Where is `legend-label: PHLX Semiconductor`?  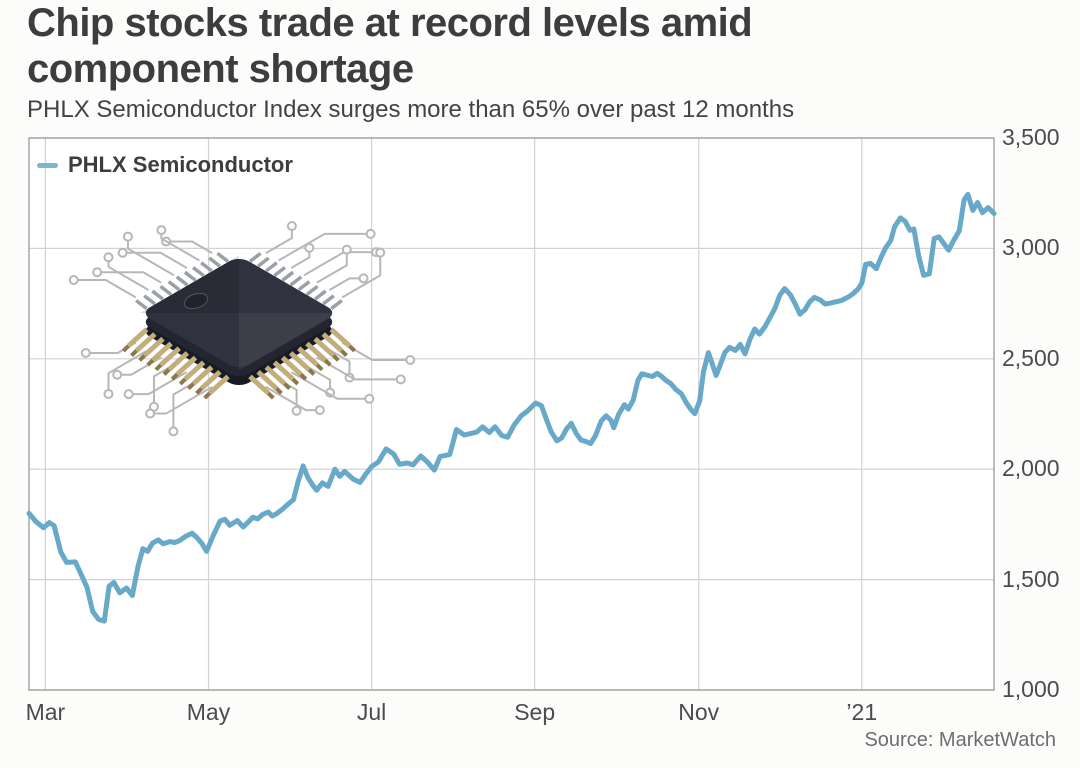
legend-label: PHLX Semiconductor is located at coordinates (180, 164).